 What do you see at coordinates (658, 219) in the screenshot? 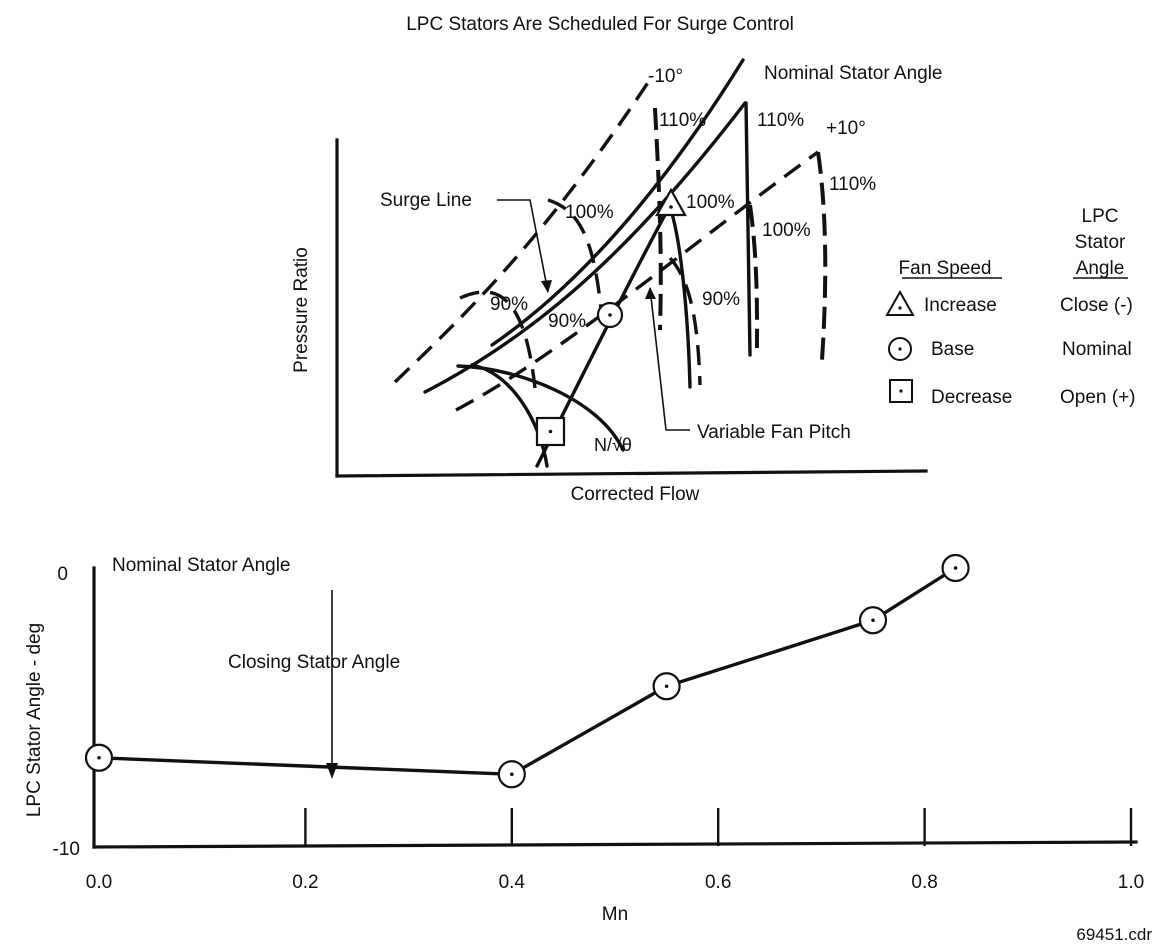
I see `speed-line-110-minus10` at bounding box center [658, 219].